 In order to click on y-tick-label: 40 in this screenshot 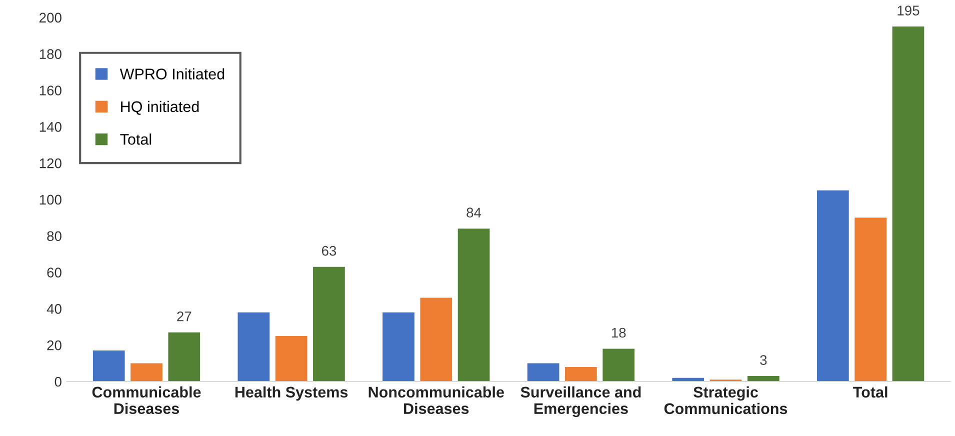, I will do `click(54, 309)`.